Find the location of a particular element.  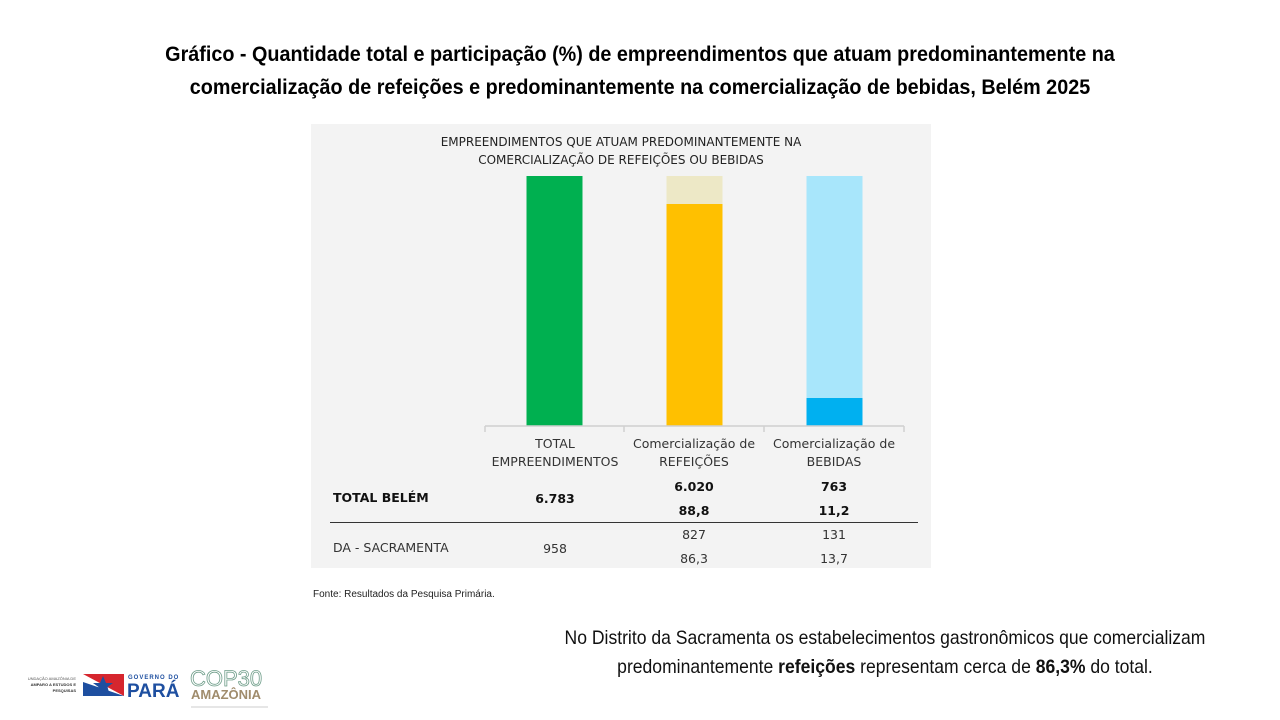

table-cell-refeicoes: 827 is located at coordinates (694, 534).